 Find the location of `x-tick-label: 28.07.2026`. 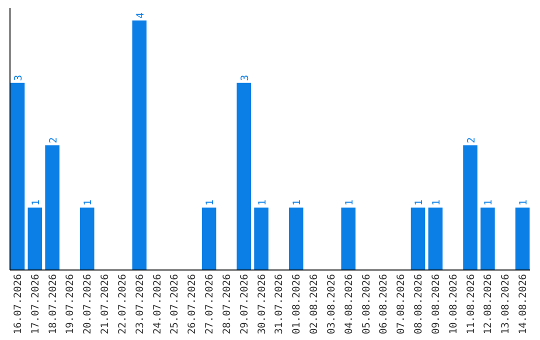

x-tick-label: 28.07.2026 is located at coordinates (227, 304).